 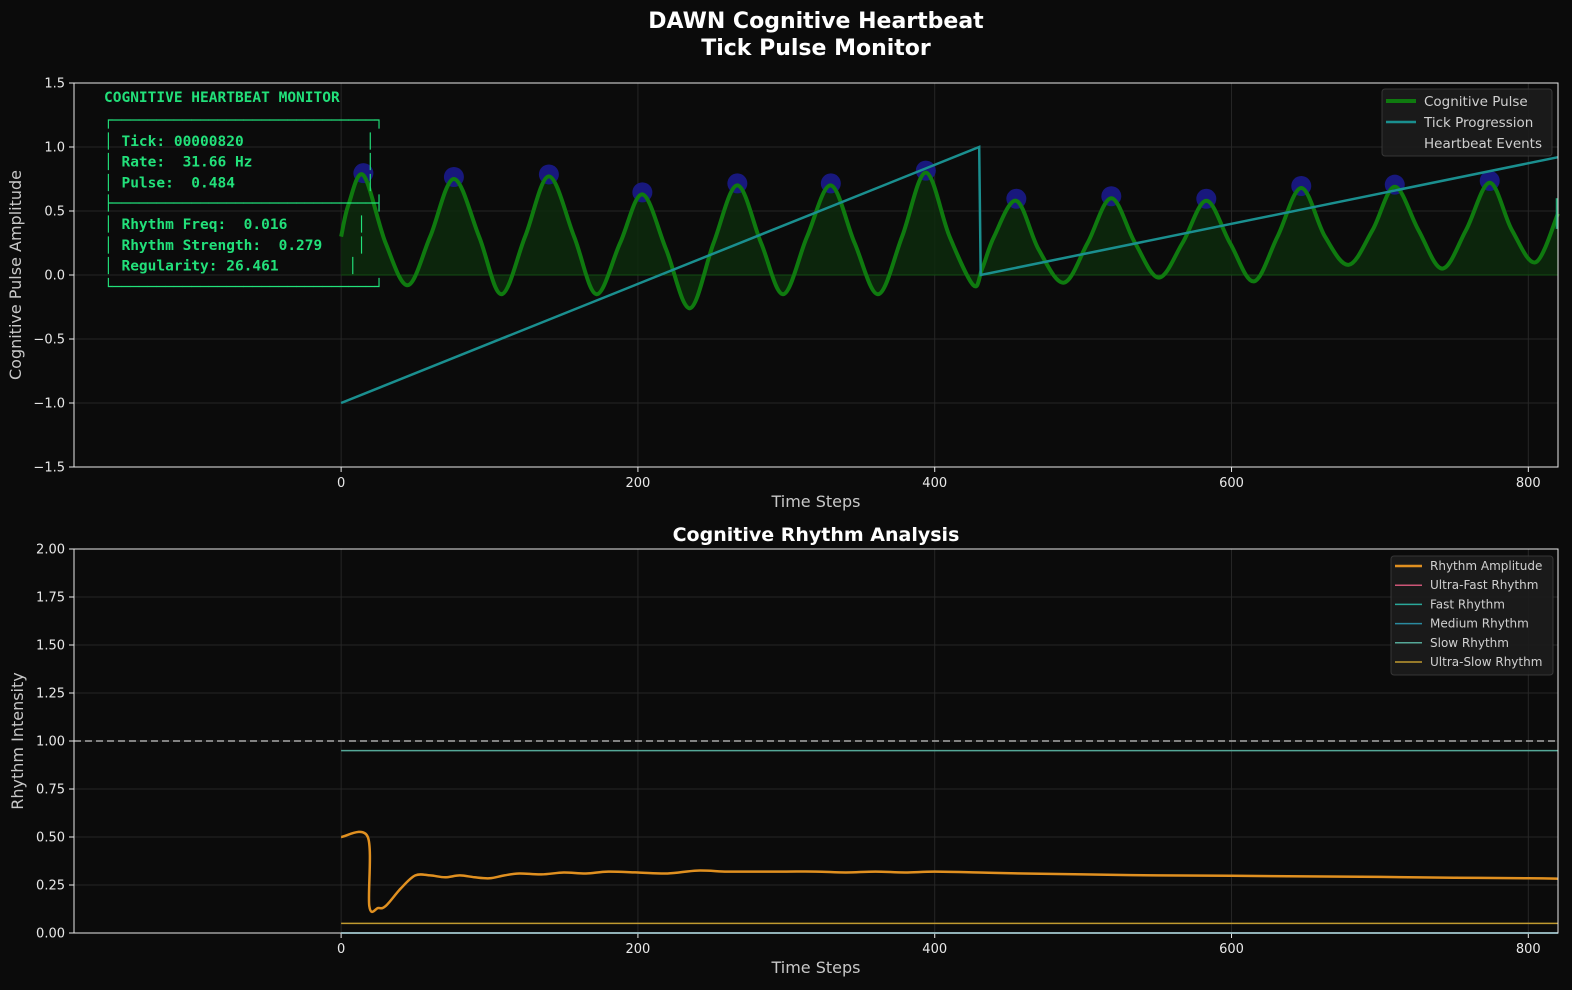 I want to click on figure-title-line2: Tick Pulse Monitor, so click(x=816, y=48).